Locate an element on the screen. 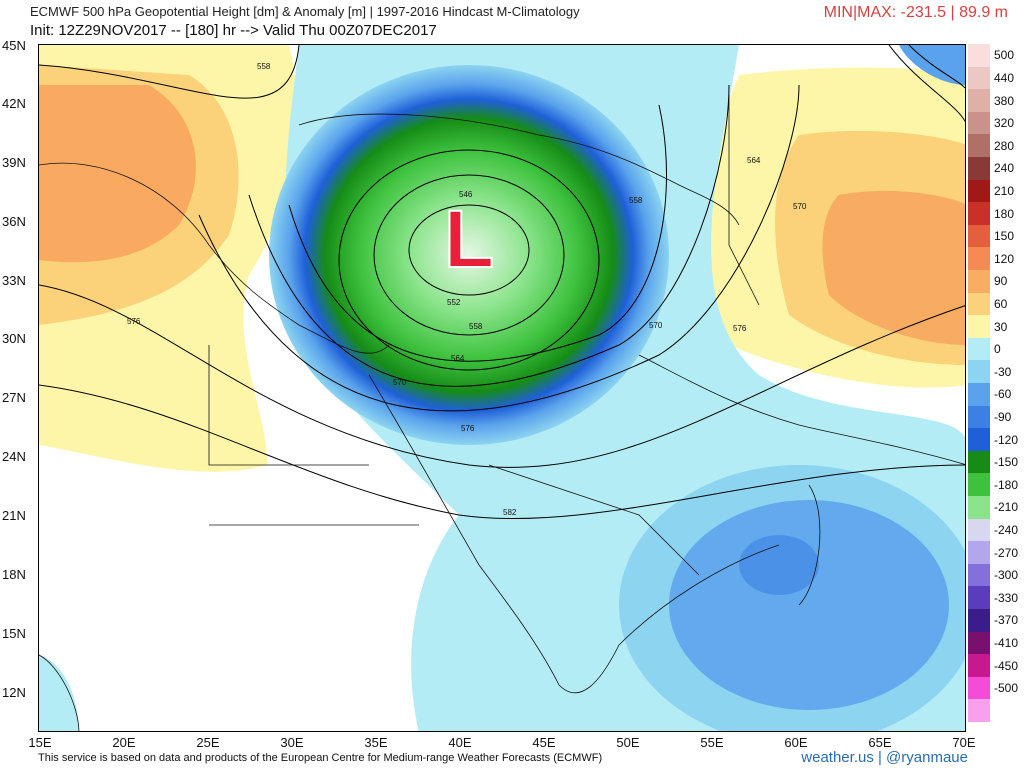  lat-label-42n: 42N is located at coordinates (14, 103).